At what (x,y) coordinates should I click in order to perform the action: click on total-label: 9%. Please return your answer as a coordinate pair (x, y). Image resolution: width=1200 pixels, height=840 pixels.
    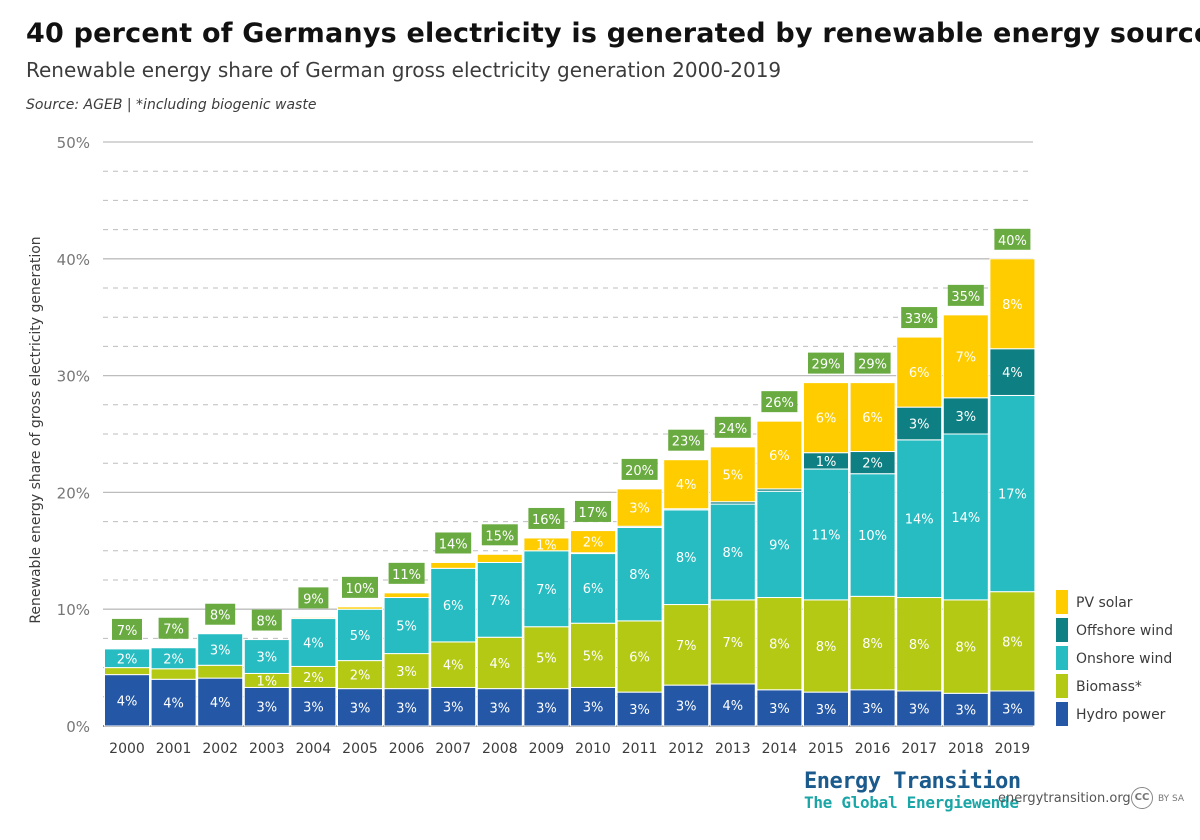
    Looking at the image, I should click on (313, 599).